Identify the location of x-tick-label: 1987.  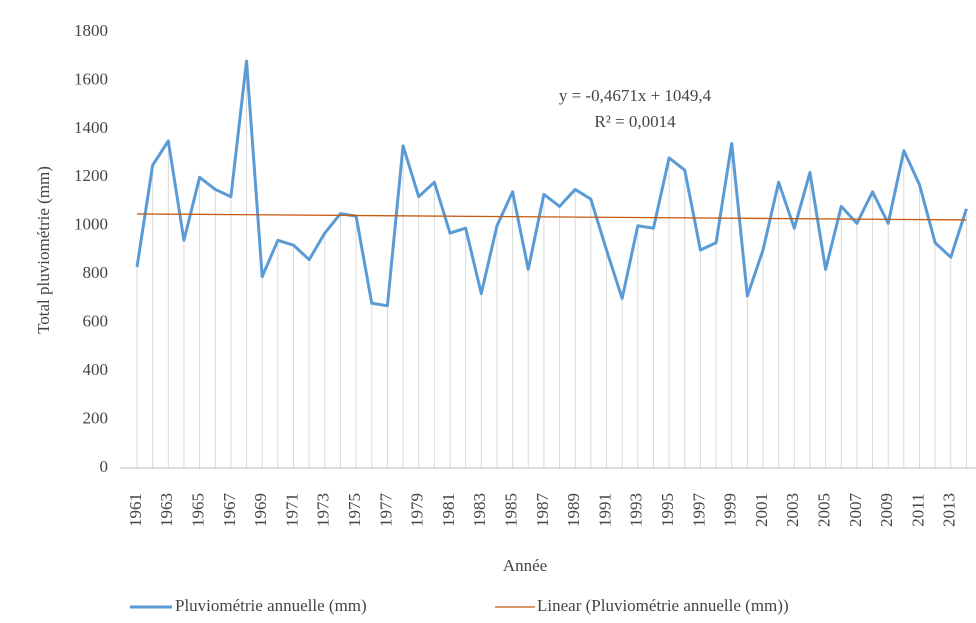
(542, 510).